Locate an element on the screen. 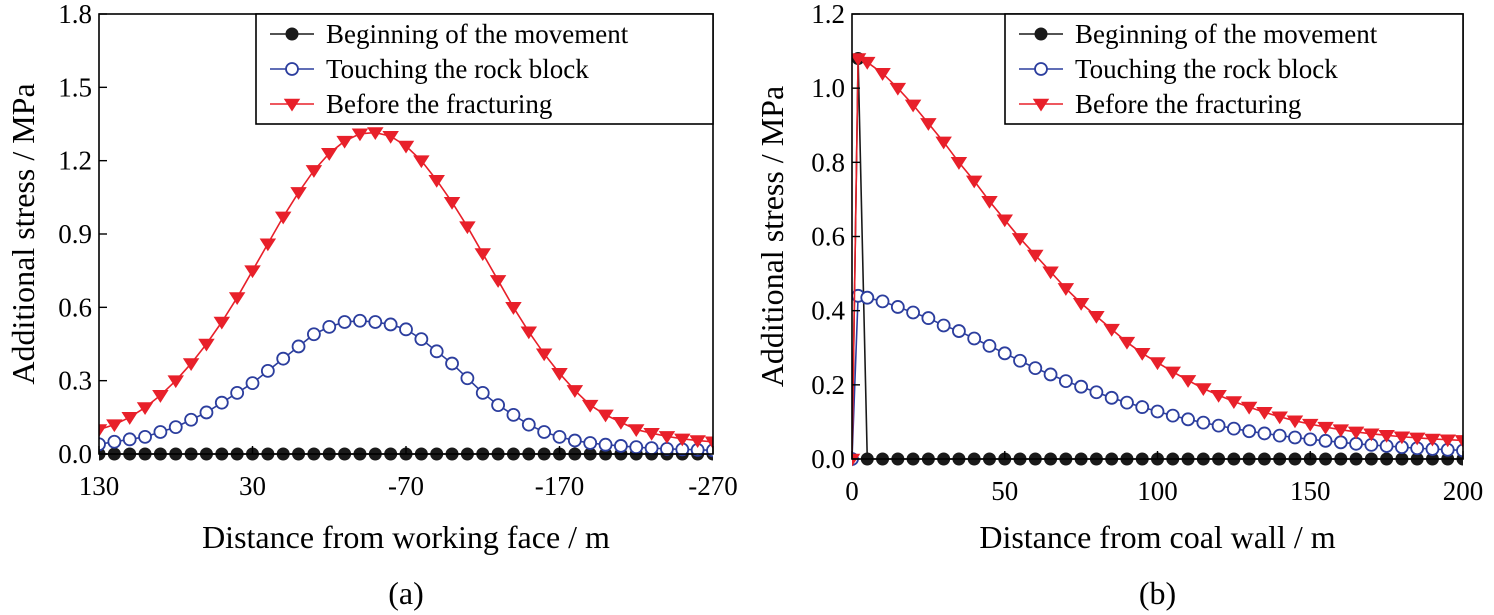  y-tick-label: 1.0 is located at coordinates (828, 88).